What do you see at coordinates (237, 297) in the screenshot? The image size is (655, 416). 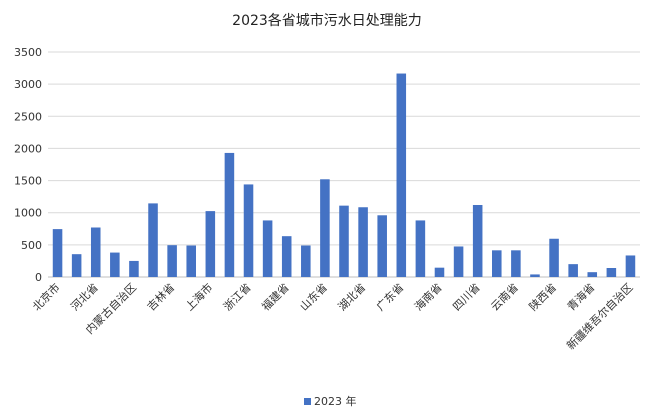 I see `x-tick-label: 浙江省` at bounding box center [237, 297].